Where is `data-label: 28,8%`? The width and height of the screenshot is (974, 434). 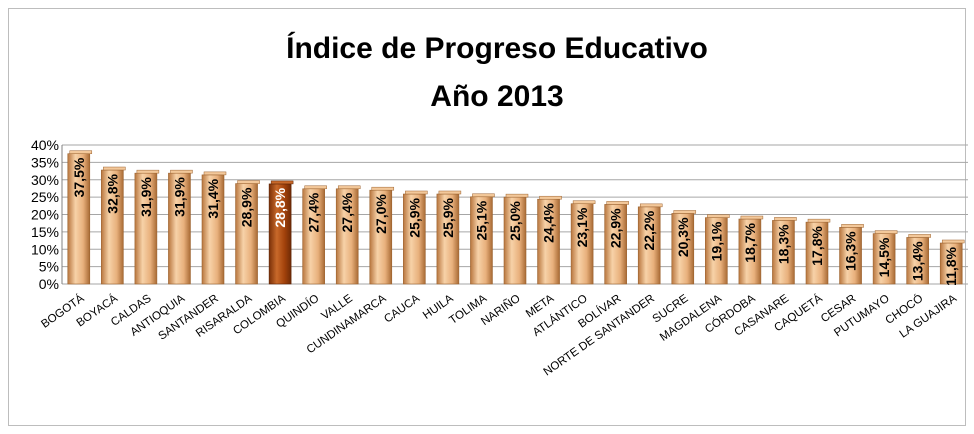
data-label: 28,8% is located at coordinates (280, 207).